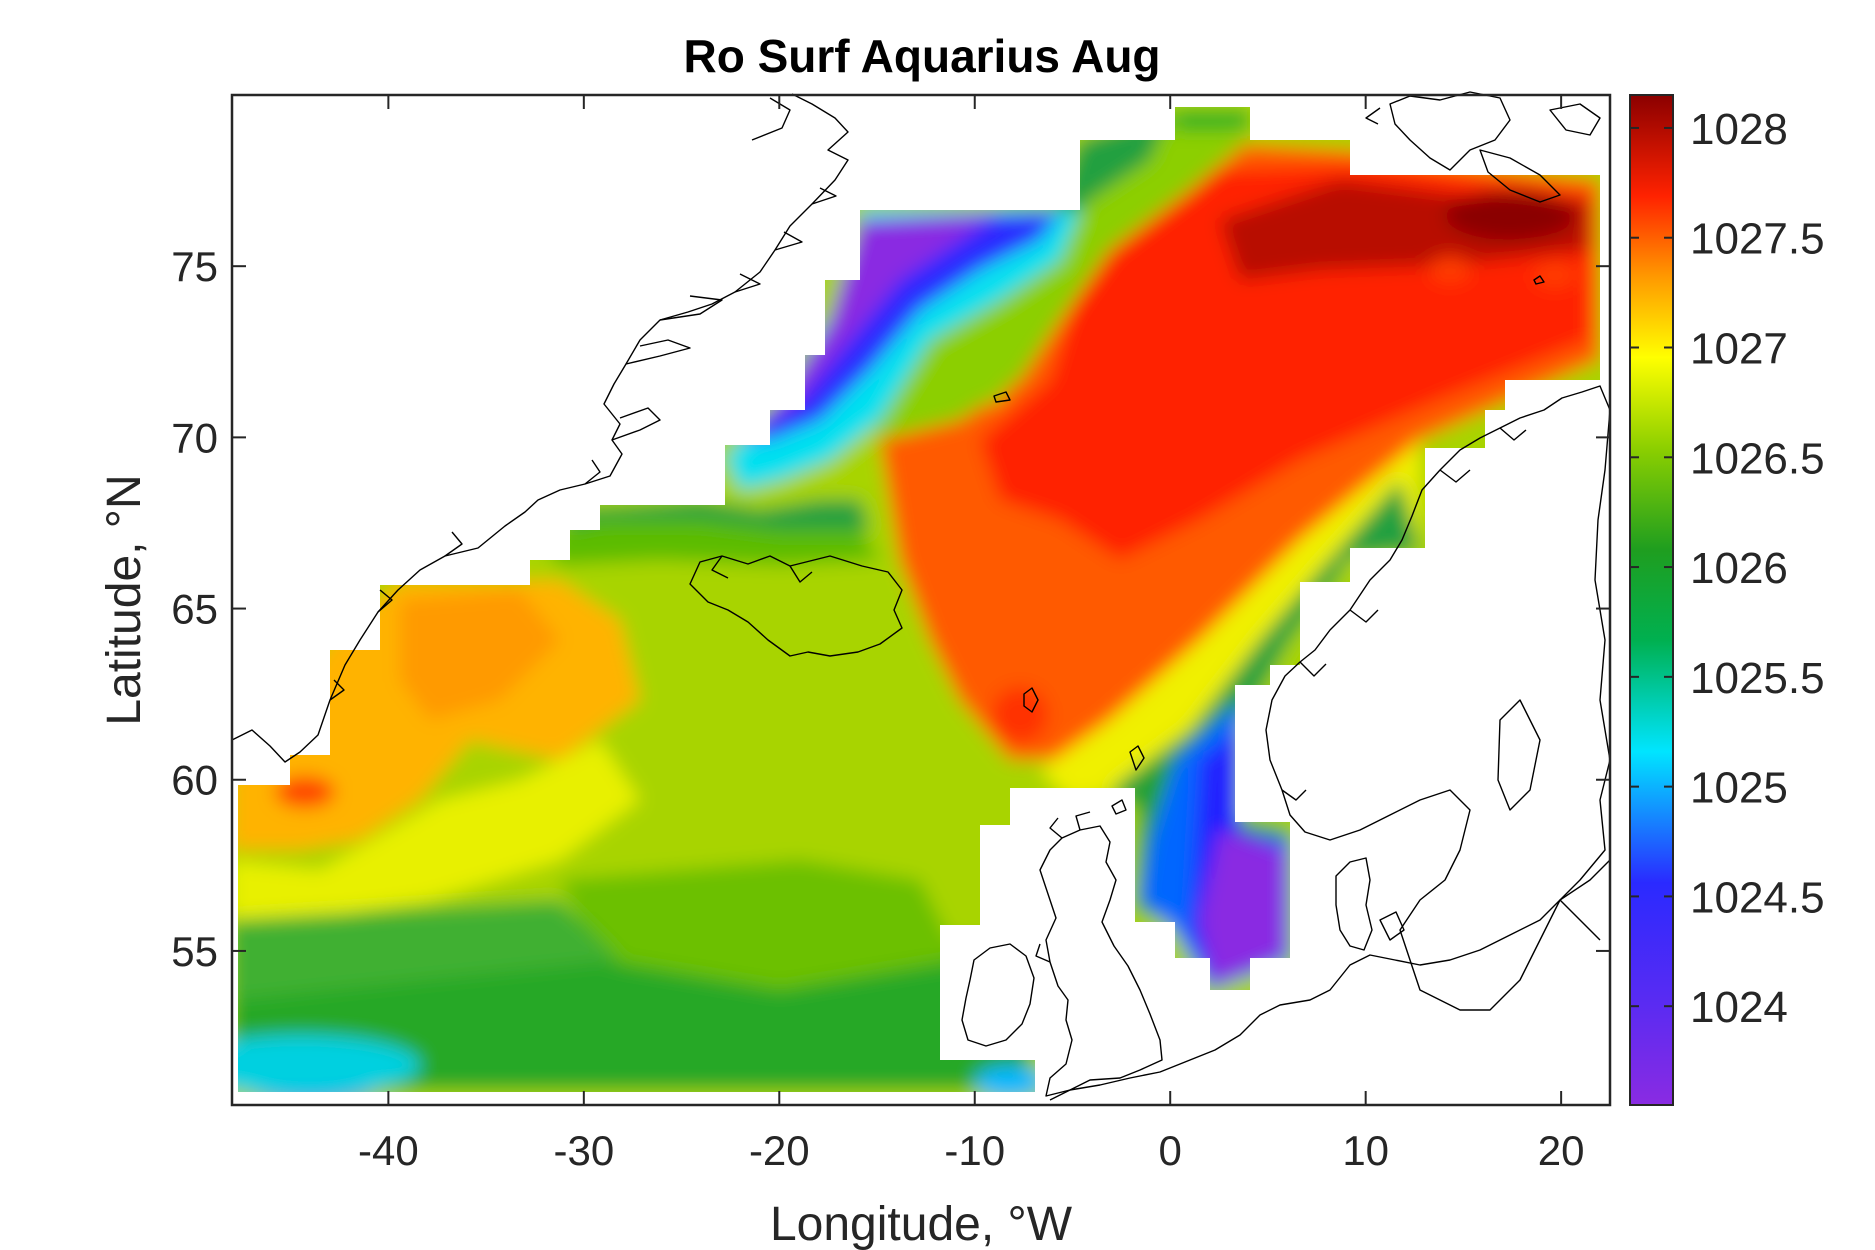 The width and height of the screenshot is (1875, 1250). Describe the element at coordinates (1651, 600) in the screenshot. I see `colorbar` at that location.